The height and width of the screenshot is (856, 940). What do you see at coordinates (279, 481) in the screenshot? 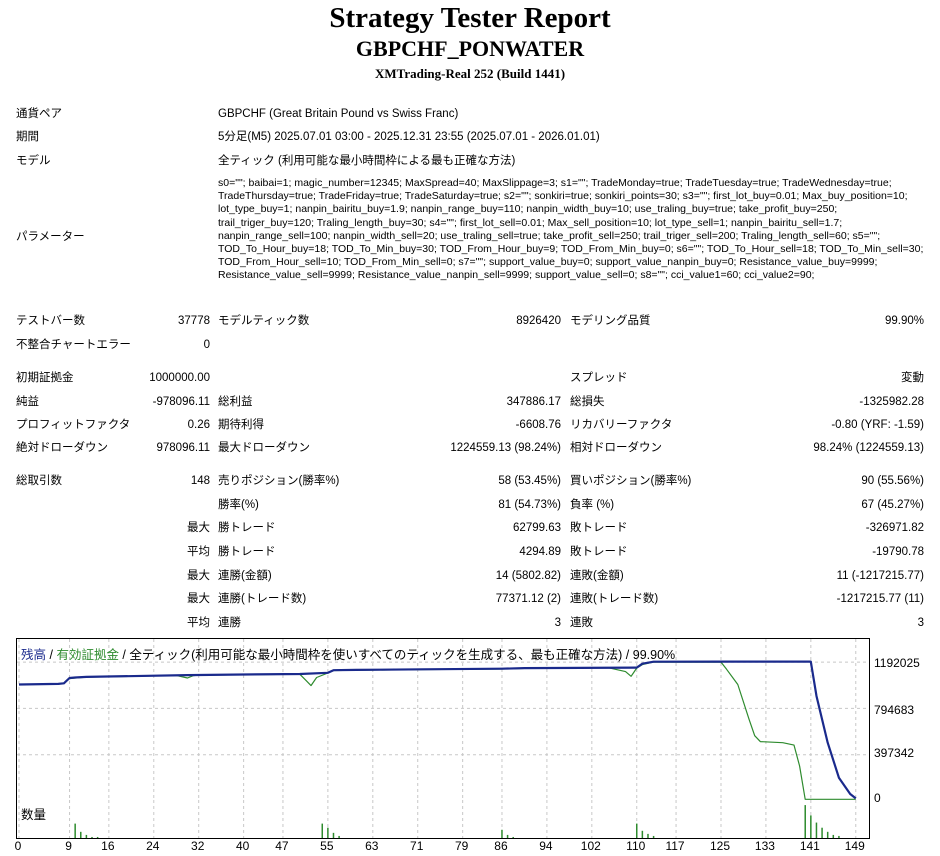
I see `short-label: 売りポジション(勝率%)` at bounding box center [279, 481].